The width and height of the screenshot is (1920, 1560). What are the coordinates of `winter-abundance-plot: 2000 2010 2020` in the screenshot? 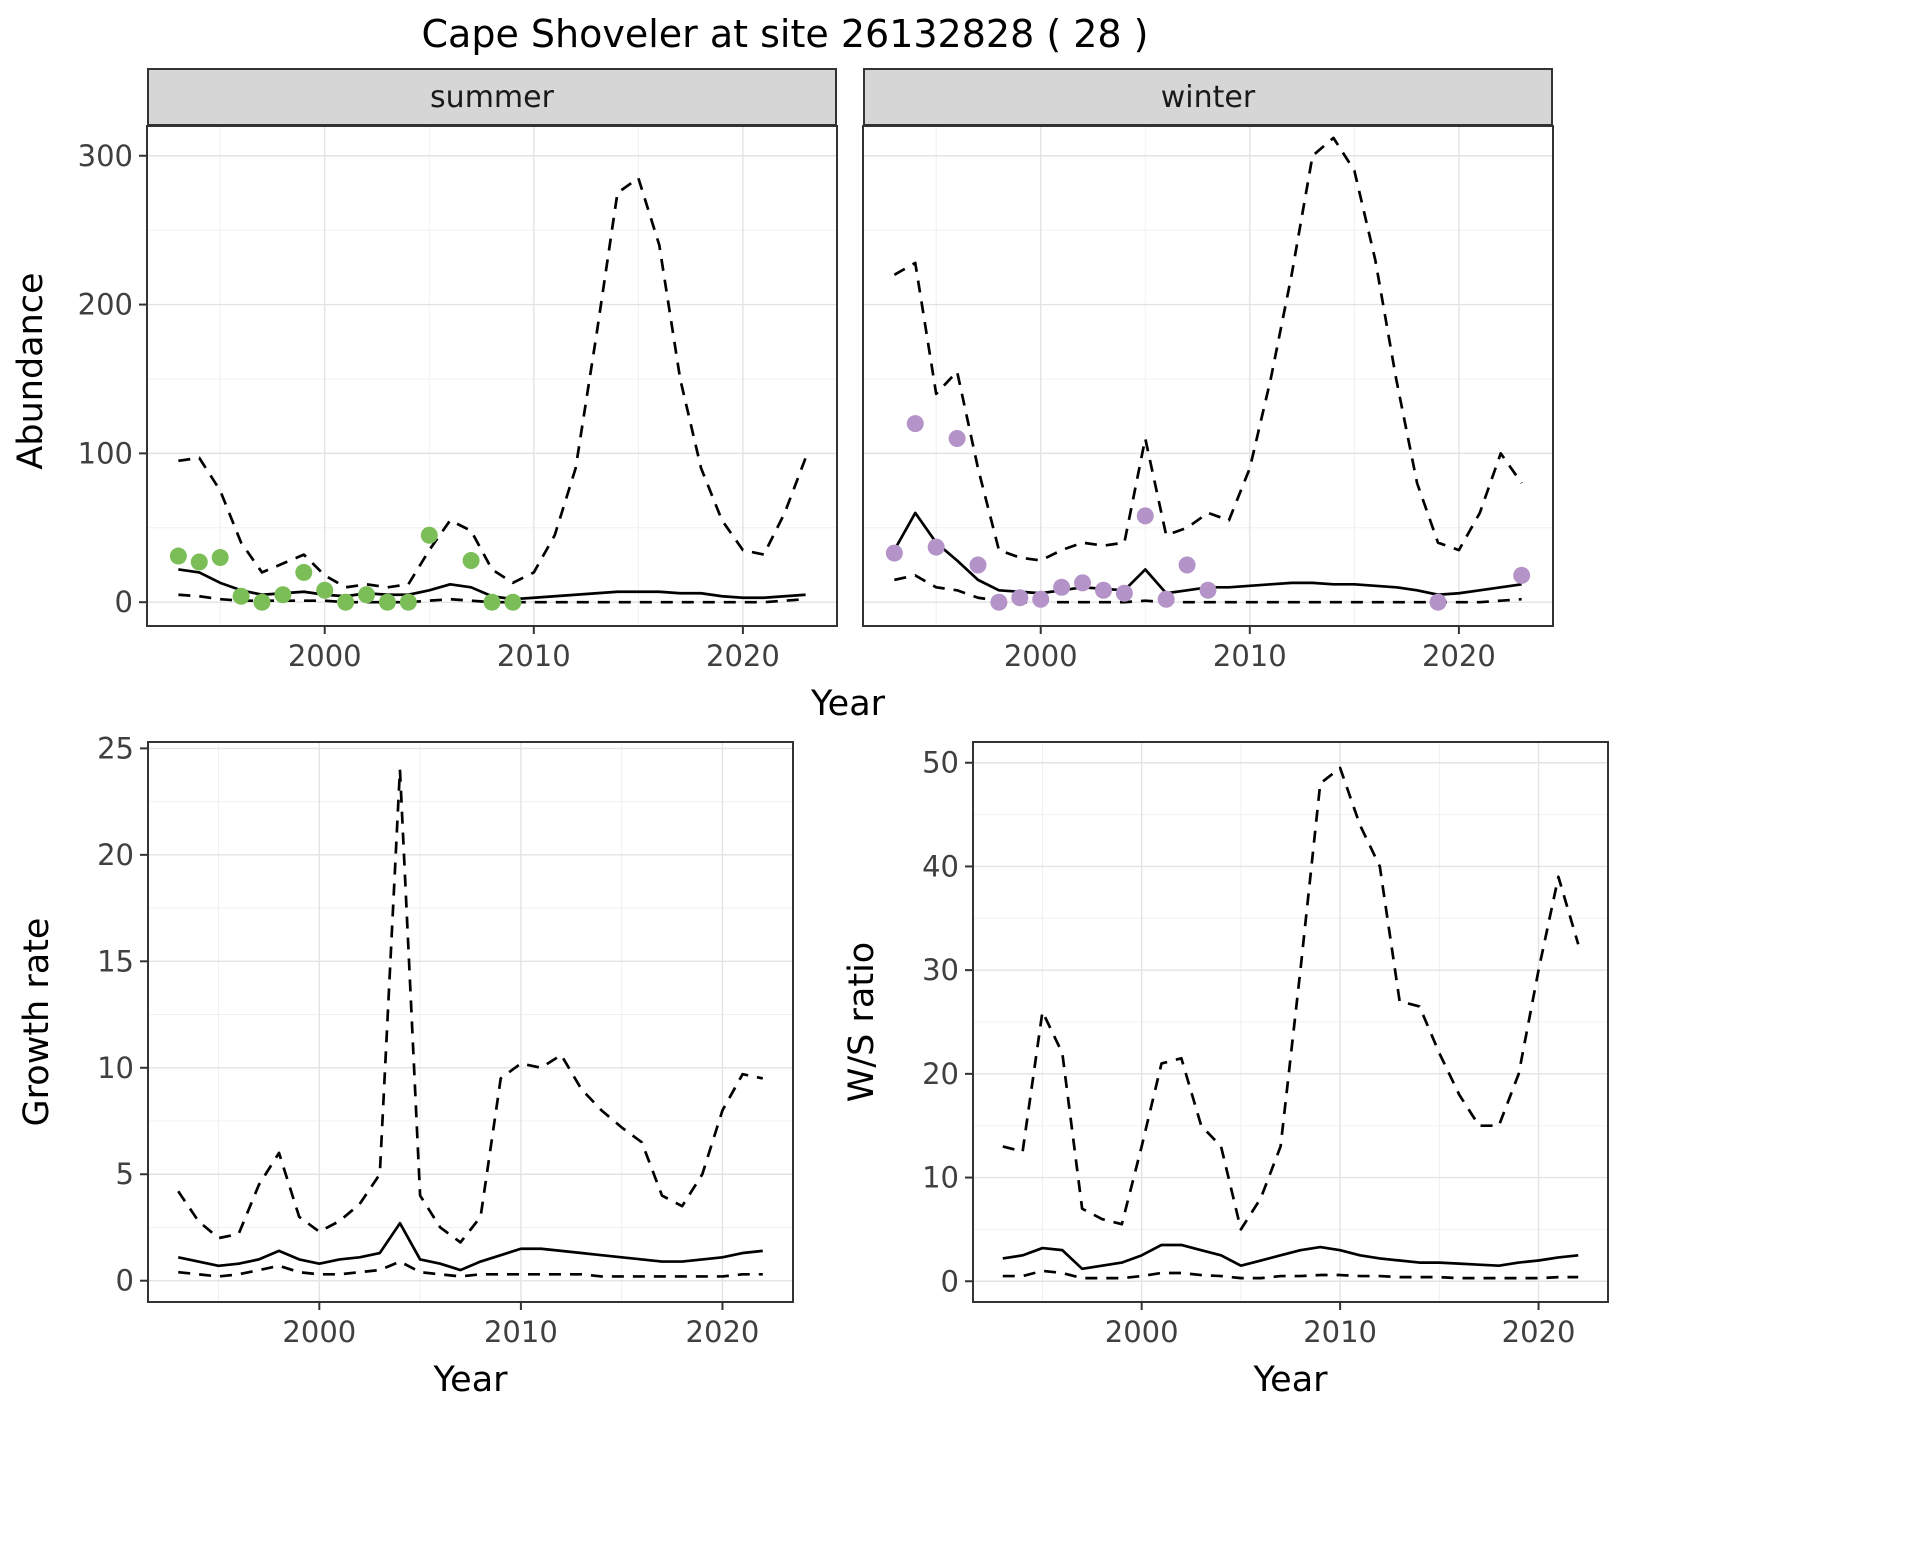 It's located at (1208, 399).